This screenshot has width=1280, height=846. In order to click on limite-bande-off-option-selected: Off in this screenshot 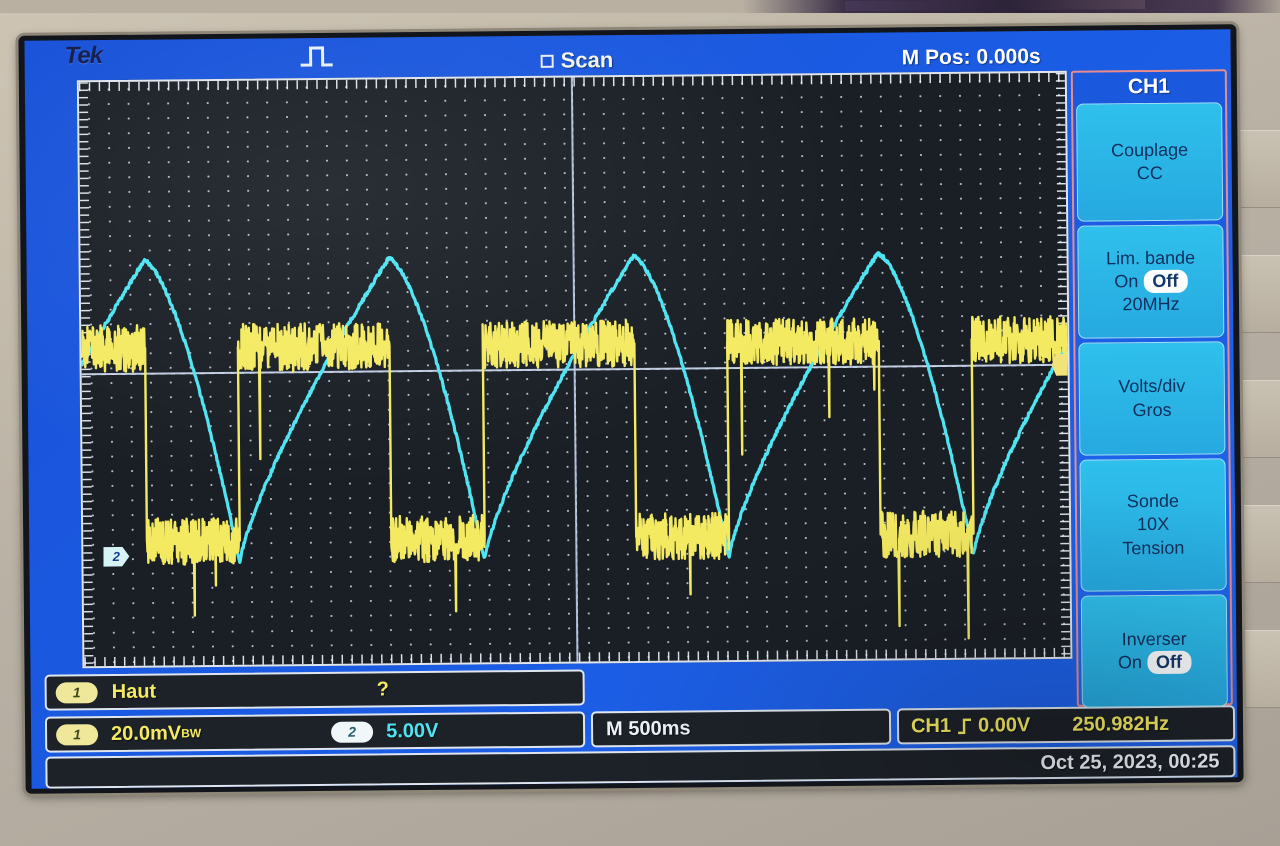, I will do `click(1165, 281)`.